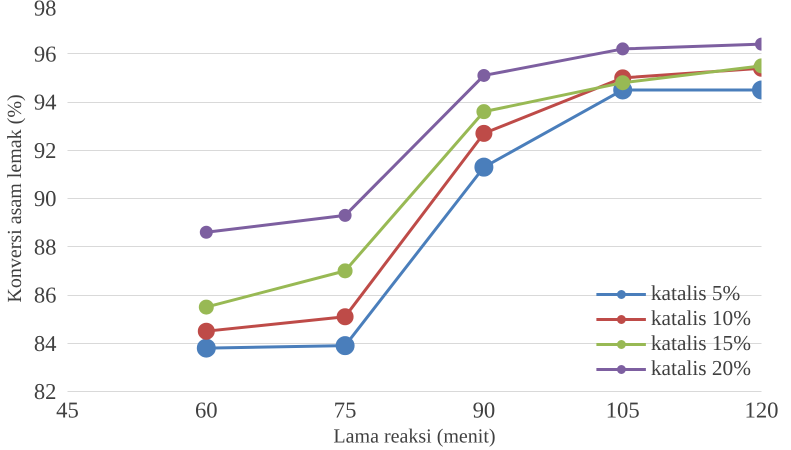 This screenshot has width=791, height=450. Describe the element at coordinates (700, 318) in the screenshot. I see `legend-label: katalis 10%` at that location.